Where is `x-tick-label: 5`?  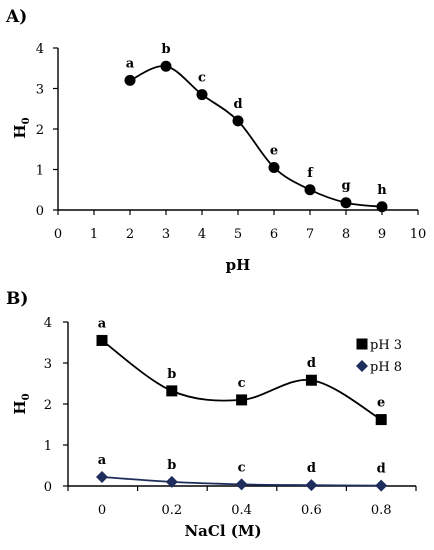 x-tick-label: 5 is located at coordinates (238, 234).